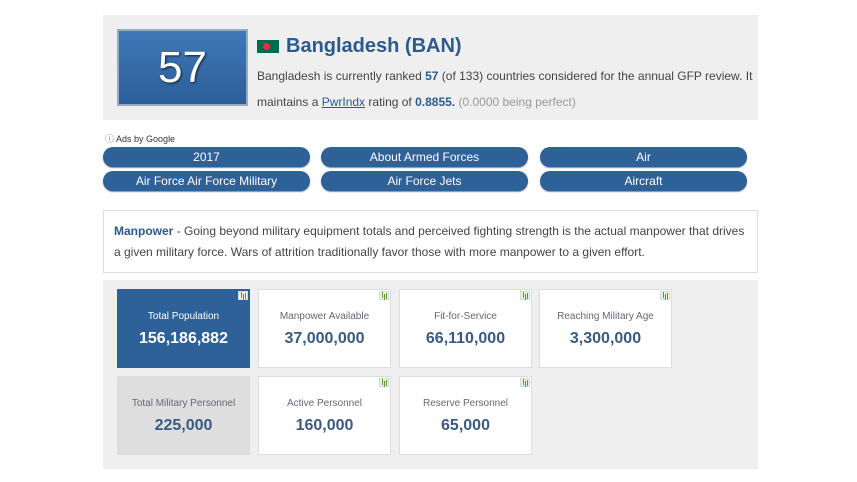  I want to click on ad-link-button: Aircraft, so click(643, 181).